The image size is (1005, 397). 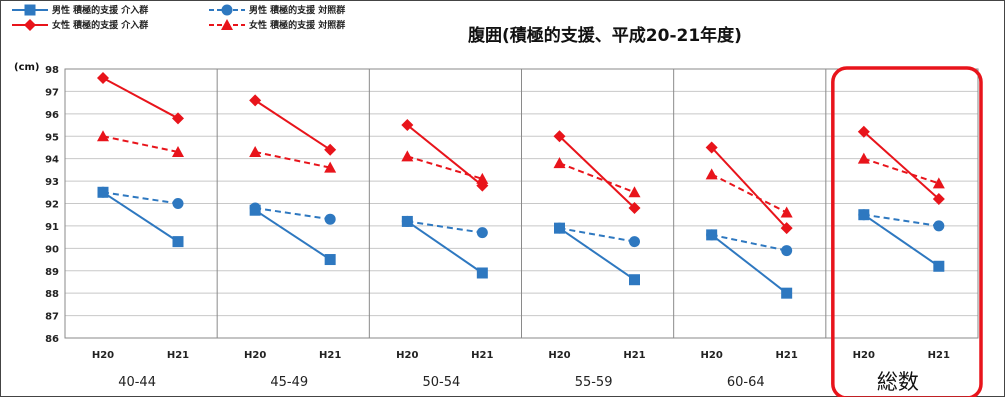 What do you see at coordinates (898, 382) in the screenshot?
I see `group-label: 総数` at bounding box center [898, 382].